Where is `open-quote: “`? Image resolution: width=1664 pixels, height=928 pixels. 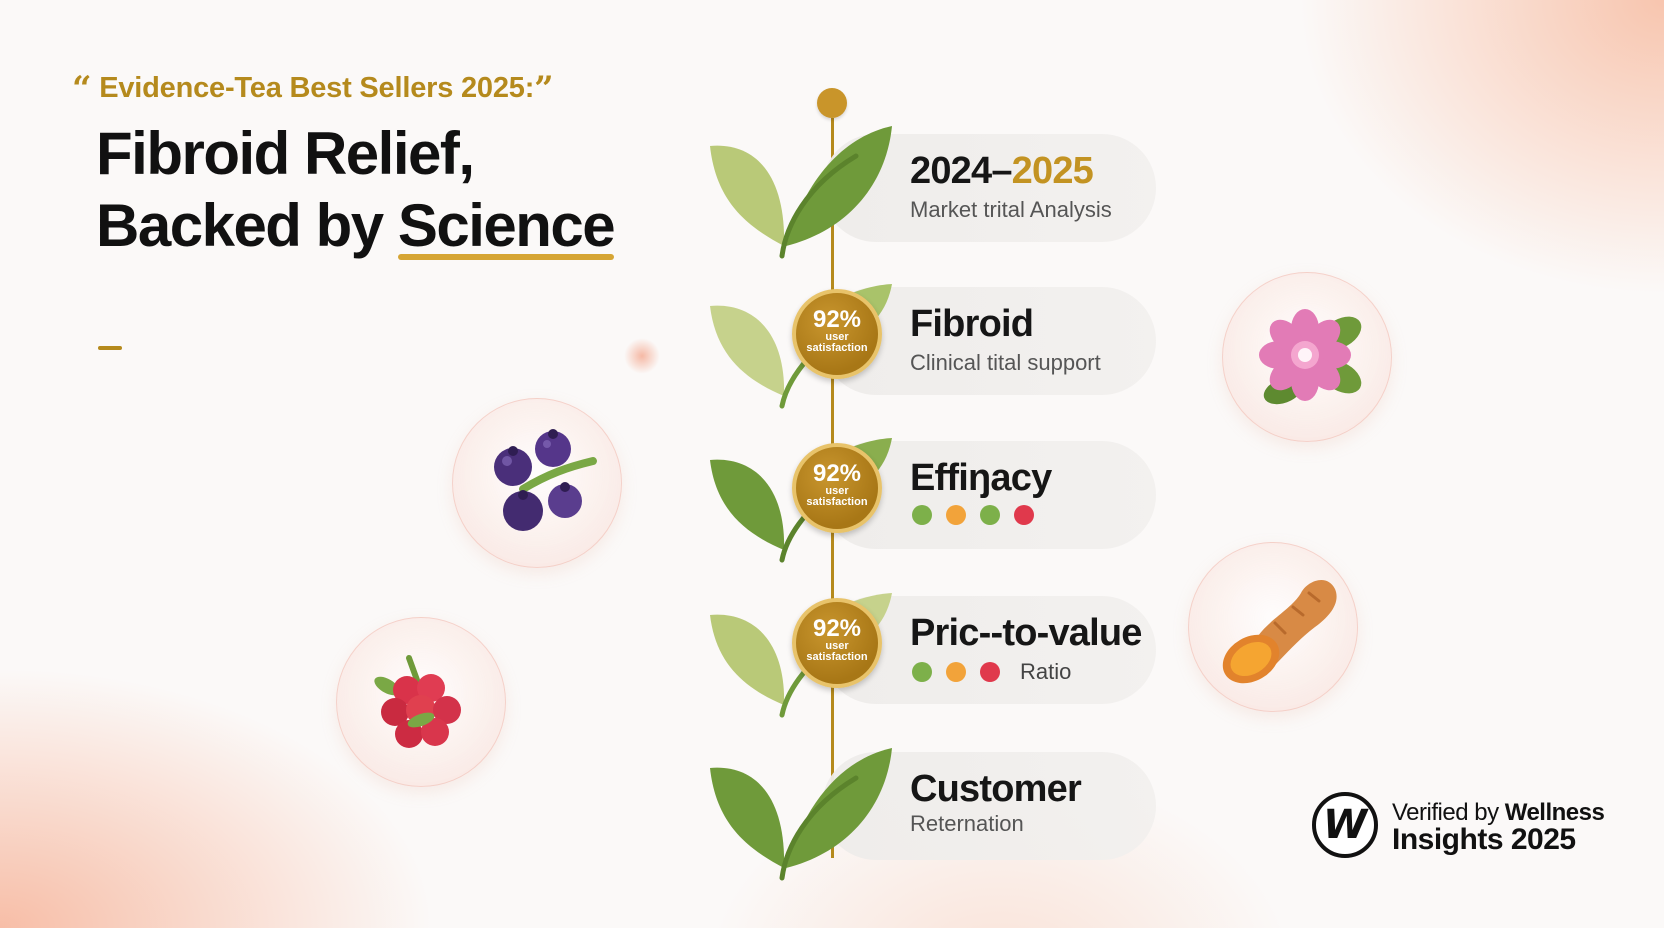 open-quote: “ is located at coordinates (82, 89).